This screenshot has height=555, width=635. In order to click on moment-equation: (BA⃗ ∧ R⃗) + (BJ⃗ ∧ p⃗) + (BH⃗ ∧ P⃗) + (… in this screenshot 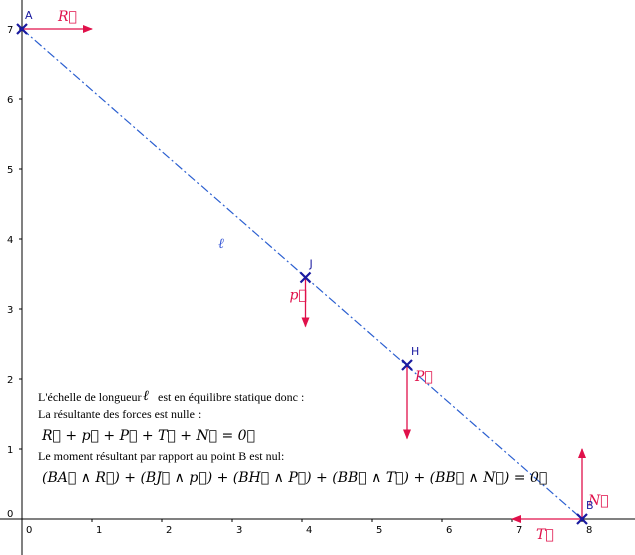, I will do `click(294, 478)`.